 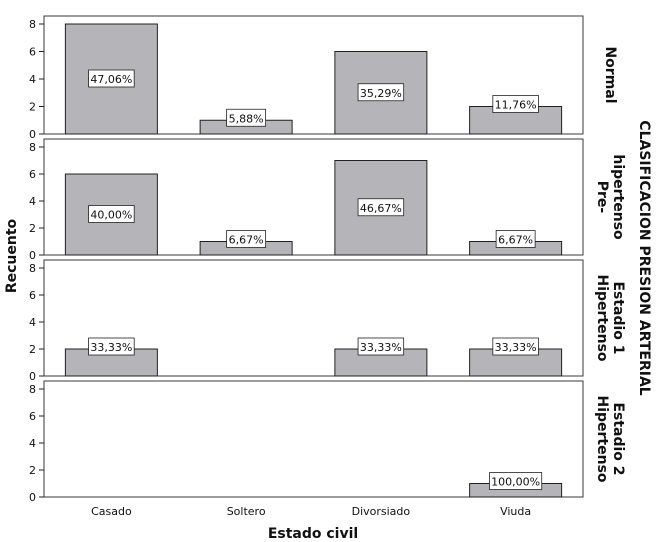 What do you see at coordinates (618, 317) in the screenshot?
I see `facet-row-label: Estadio 1` at bounding box center [618, 317].